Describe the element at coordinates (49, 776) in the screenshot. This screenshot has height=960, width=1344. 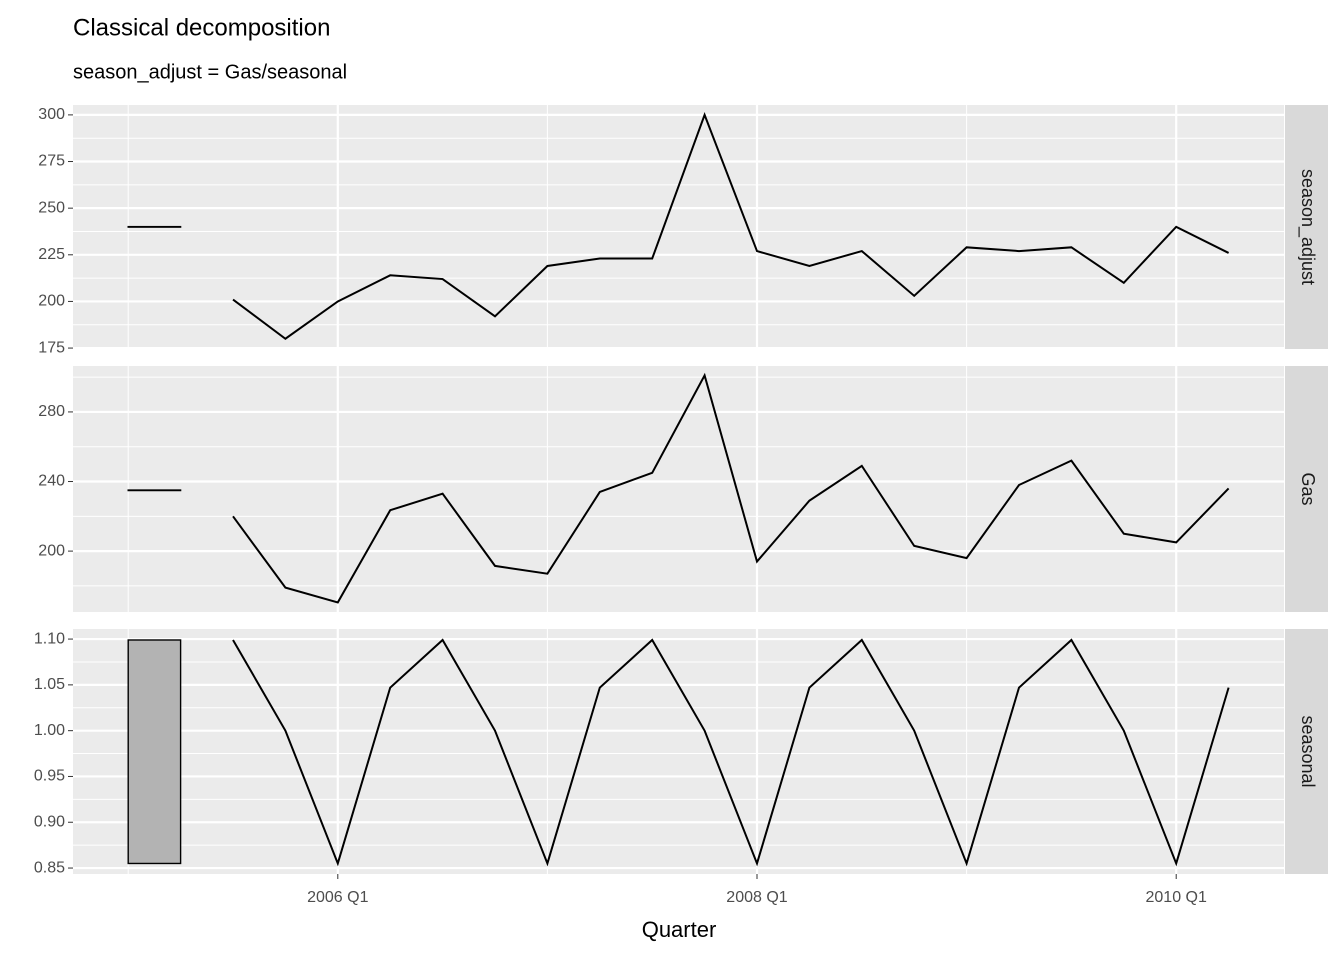
I see `y-tick-label: 0.95` at that location.